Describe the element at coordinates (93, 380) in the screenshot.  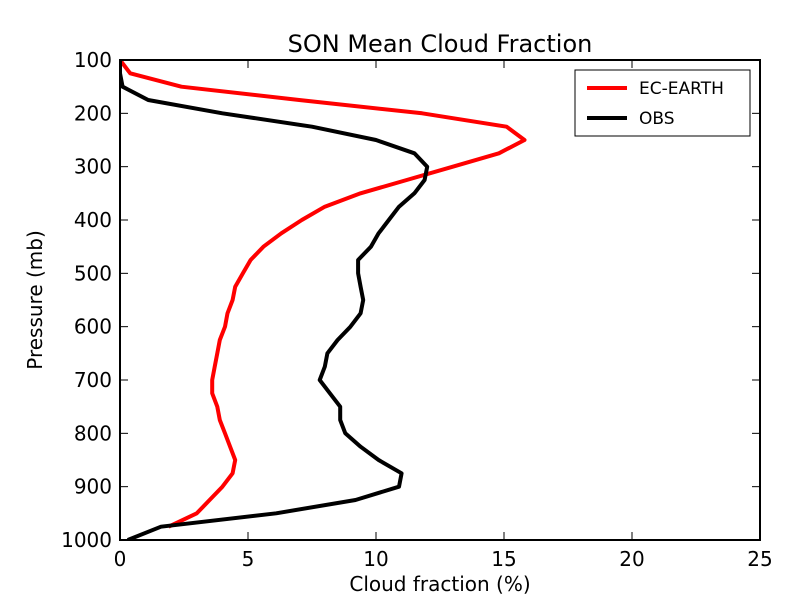
I see `y-tick-label: 700` at that location.